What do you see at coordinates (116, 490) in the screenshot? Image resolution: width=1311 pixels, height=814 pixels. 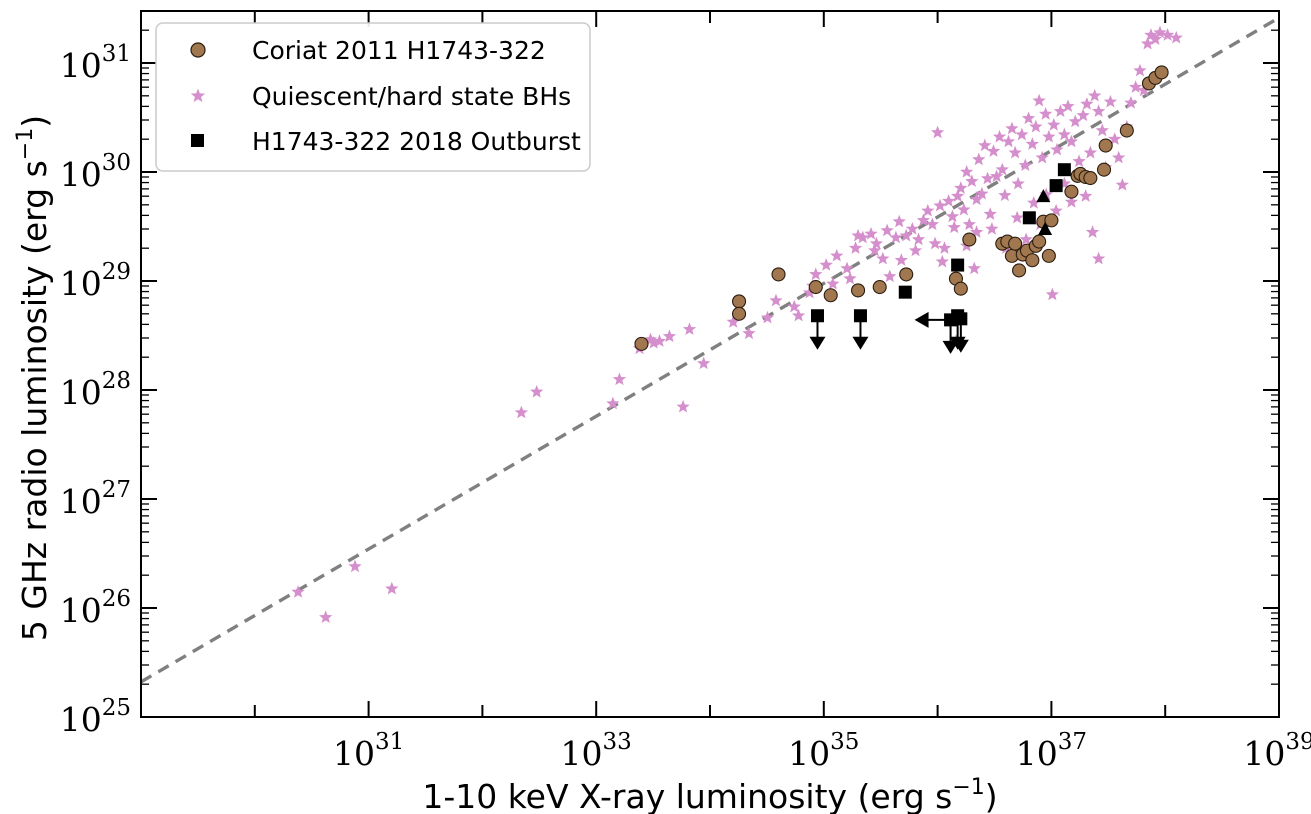 I see `y-tick-exponent: 27` at bounding box center [116, 490].